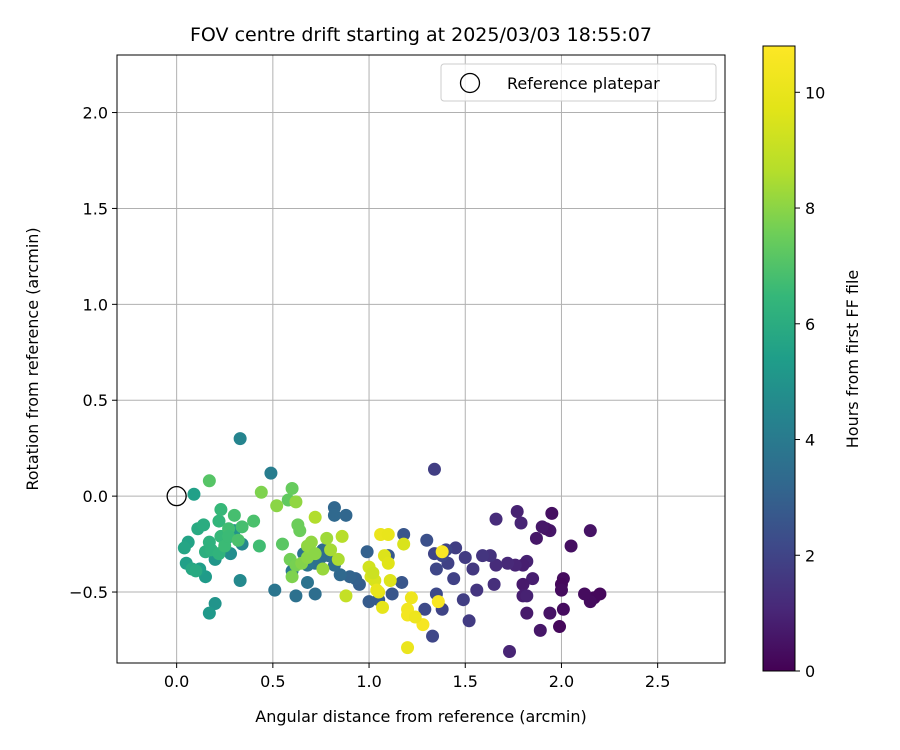  I want to click on reference-platepar-marker, so click(176, 496).